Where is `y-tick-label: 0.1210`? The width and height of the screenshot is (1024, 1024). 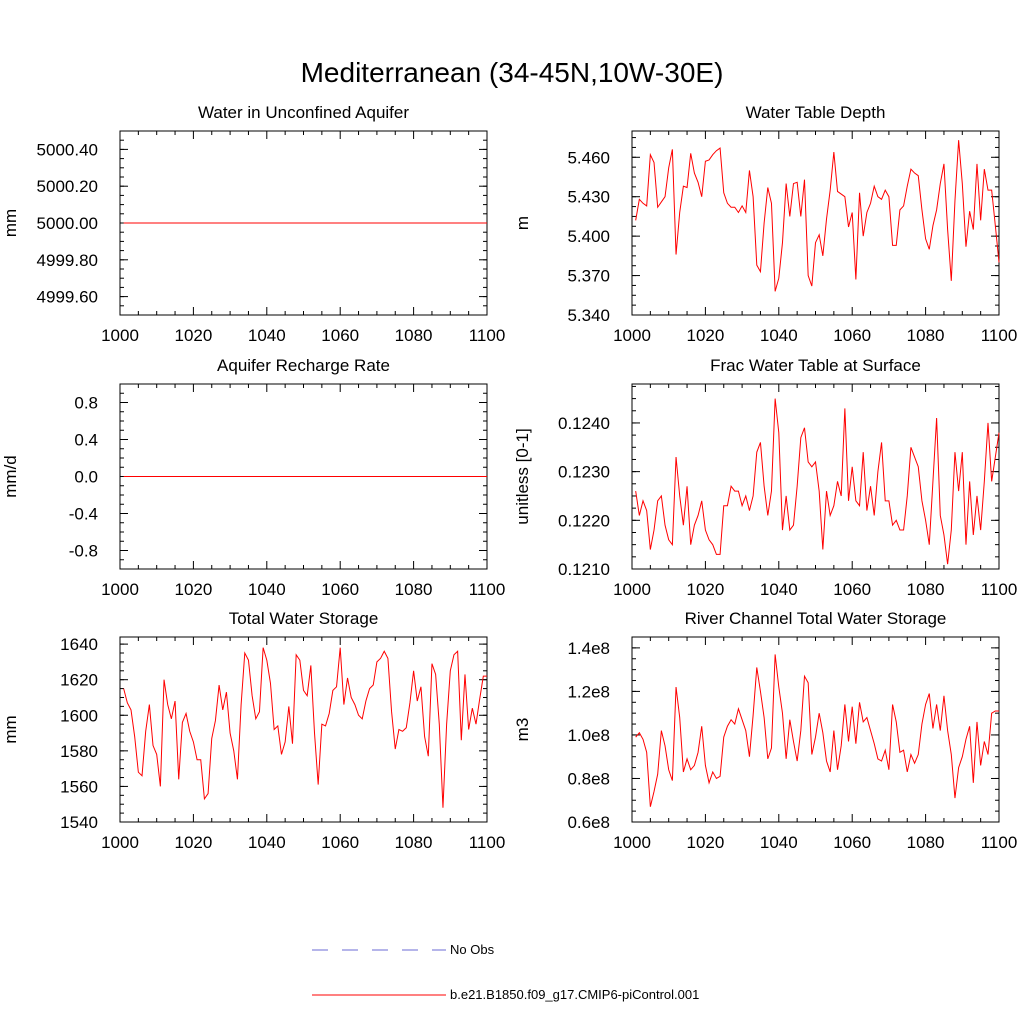
y-tick-label: 0.1210 is located at coordinates (584, 569).